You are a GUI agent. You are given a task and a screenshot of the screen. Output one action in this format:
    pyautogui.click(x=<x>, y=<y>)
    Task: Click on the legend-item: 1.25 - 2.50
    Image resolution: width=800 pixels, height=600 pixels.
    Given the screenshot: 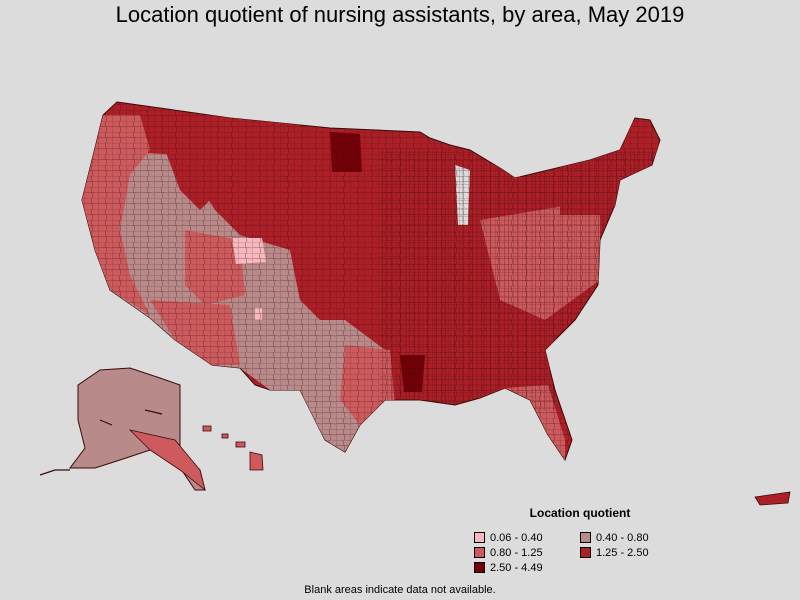 What is the action you would take?
    pyautogui.click(x=630, y=552)
    